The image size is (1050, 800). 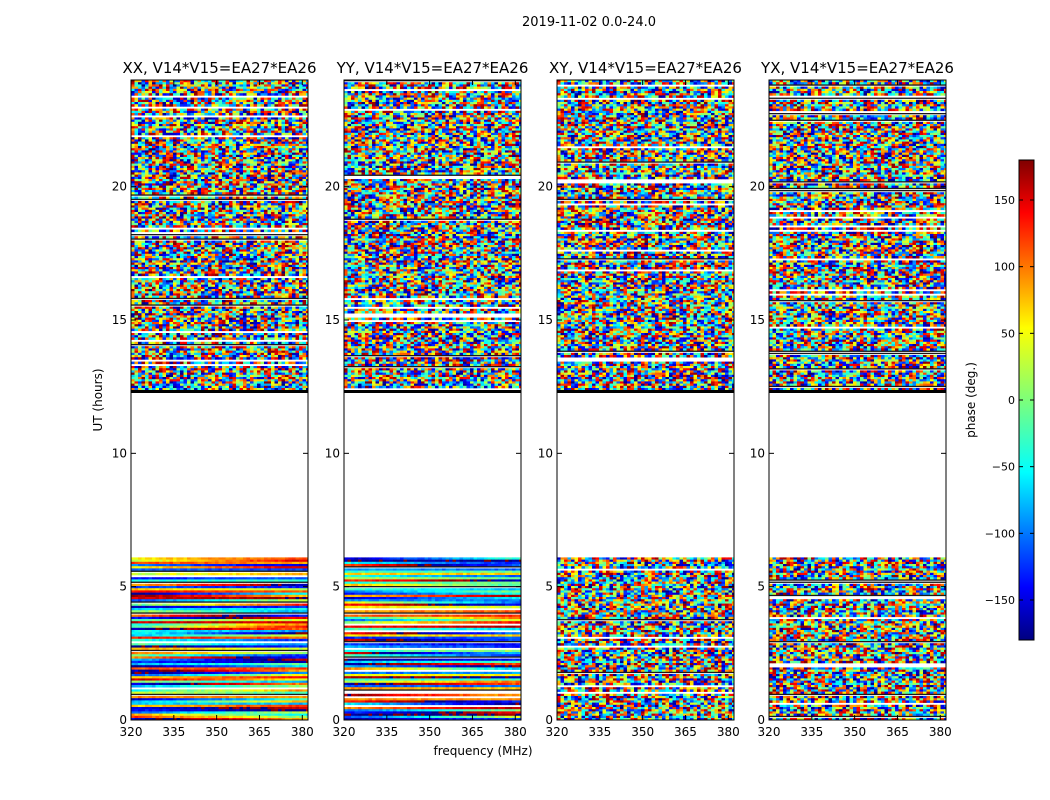 I want to click on panel-title: YX, V14*V15=EA27*EA26, so click(x=857, y=68).